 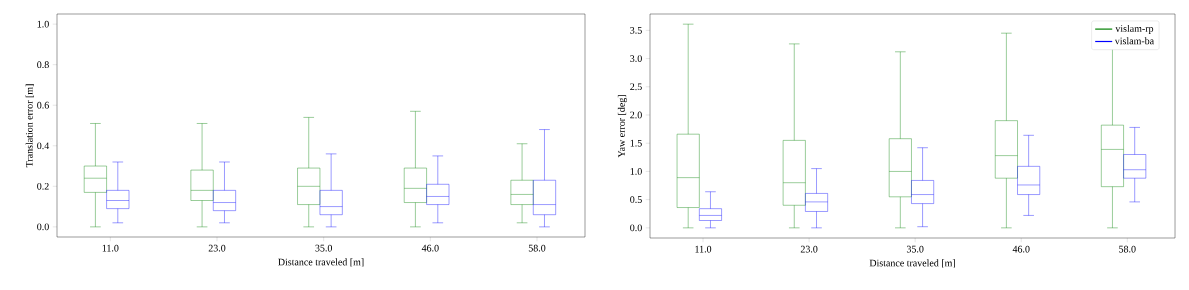 What do you see at coordinates (636, 200) in the screenshot?
I see `y-tick-label: 0.5` at bounding box center [636, 200].